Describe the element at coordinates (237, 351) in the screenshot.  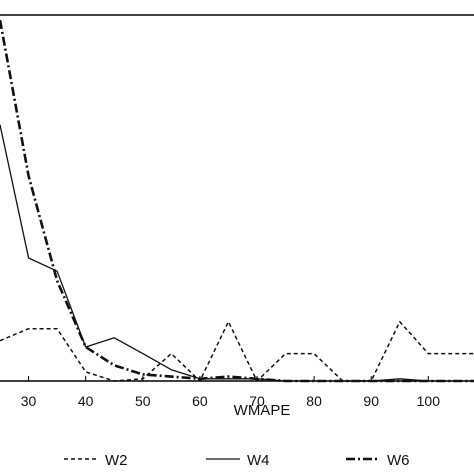
I see `series-line-w2` at that location.